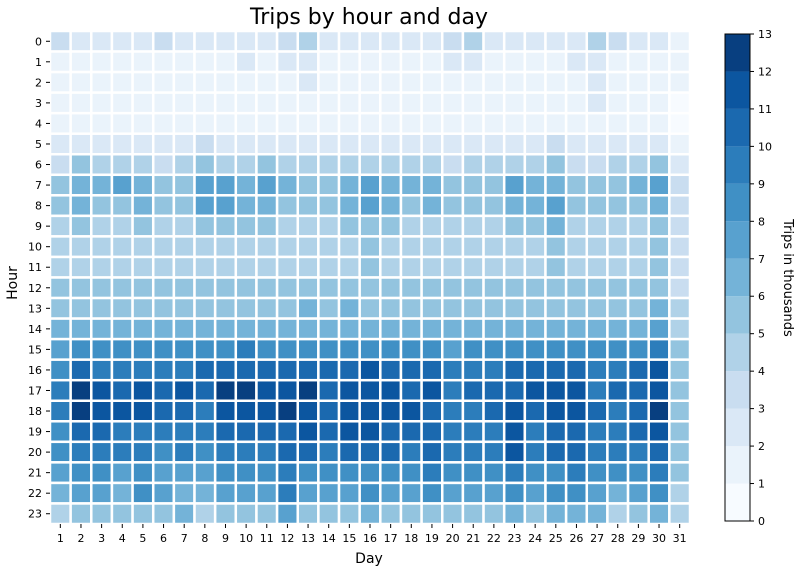  Describe the element at coordinates (737, 202) in the screenshot. I see `colorbar-swatch` at that location.